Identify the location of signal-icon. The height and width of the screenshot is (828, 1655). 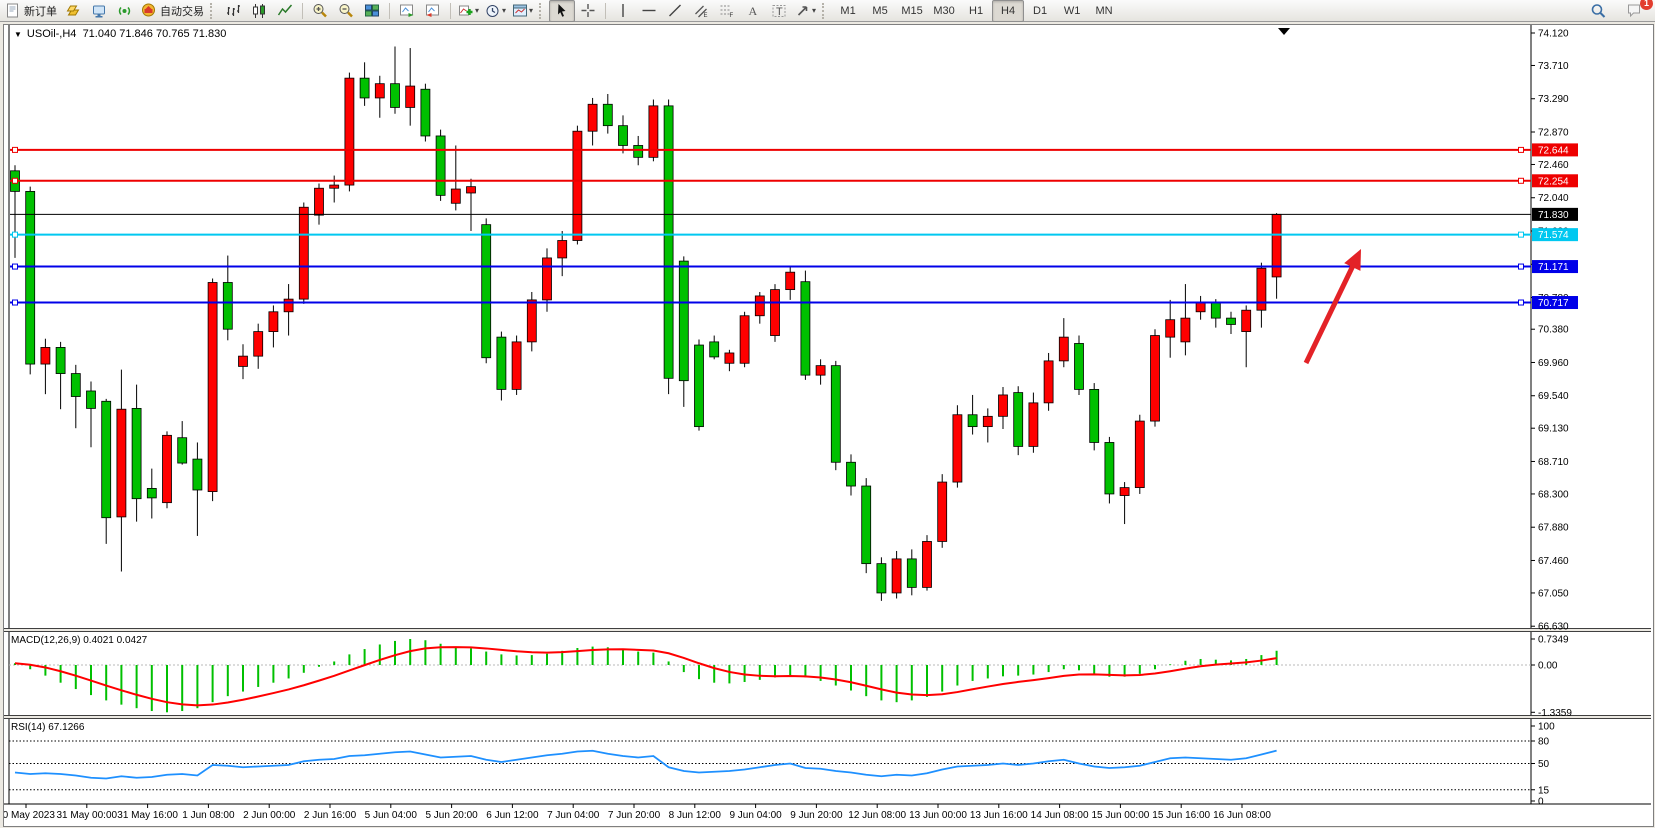
(124, 10).